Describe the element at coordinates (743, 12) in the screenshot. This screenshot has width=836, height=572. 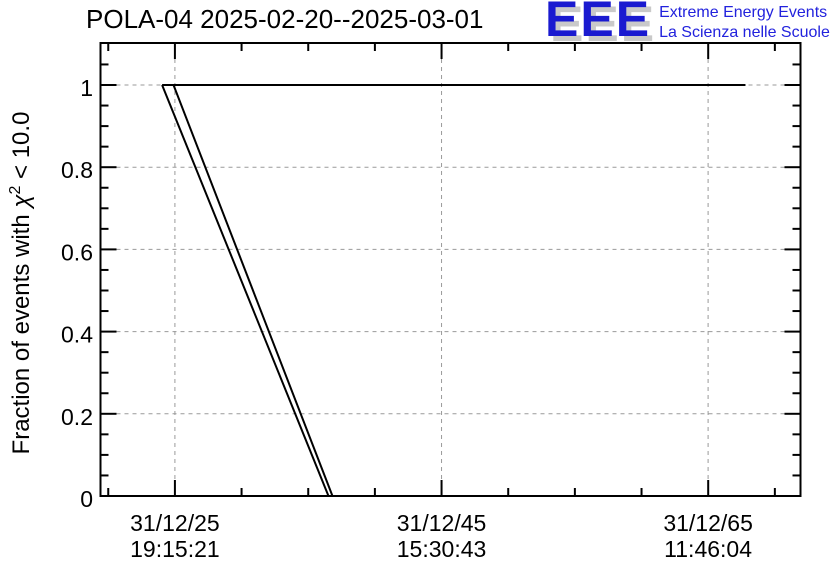
I see `eee-logo-line1: Extreme Energy Events` at that location.